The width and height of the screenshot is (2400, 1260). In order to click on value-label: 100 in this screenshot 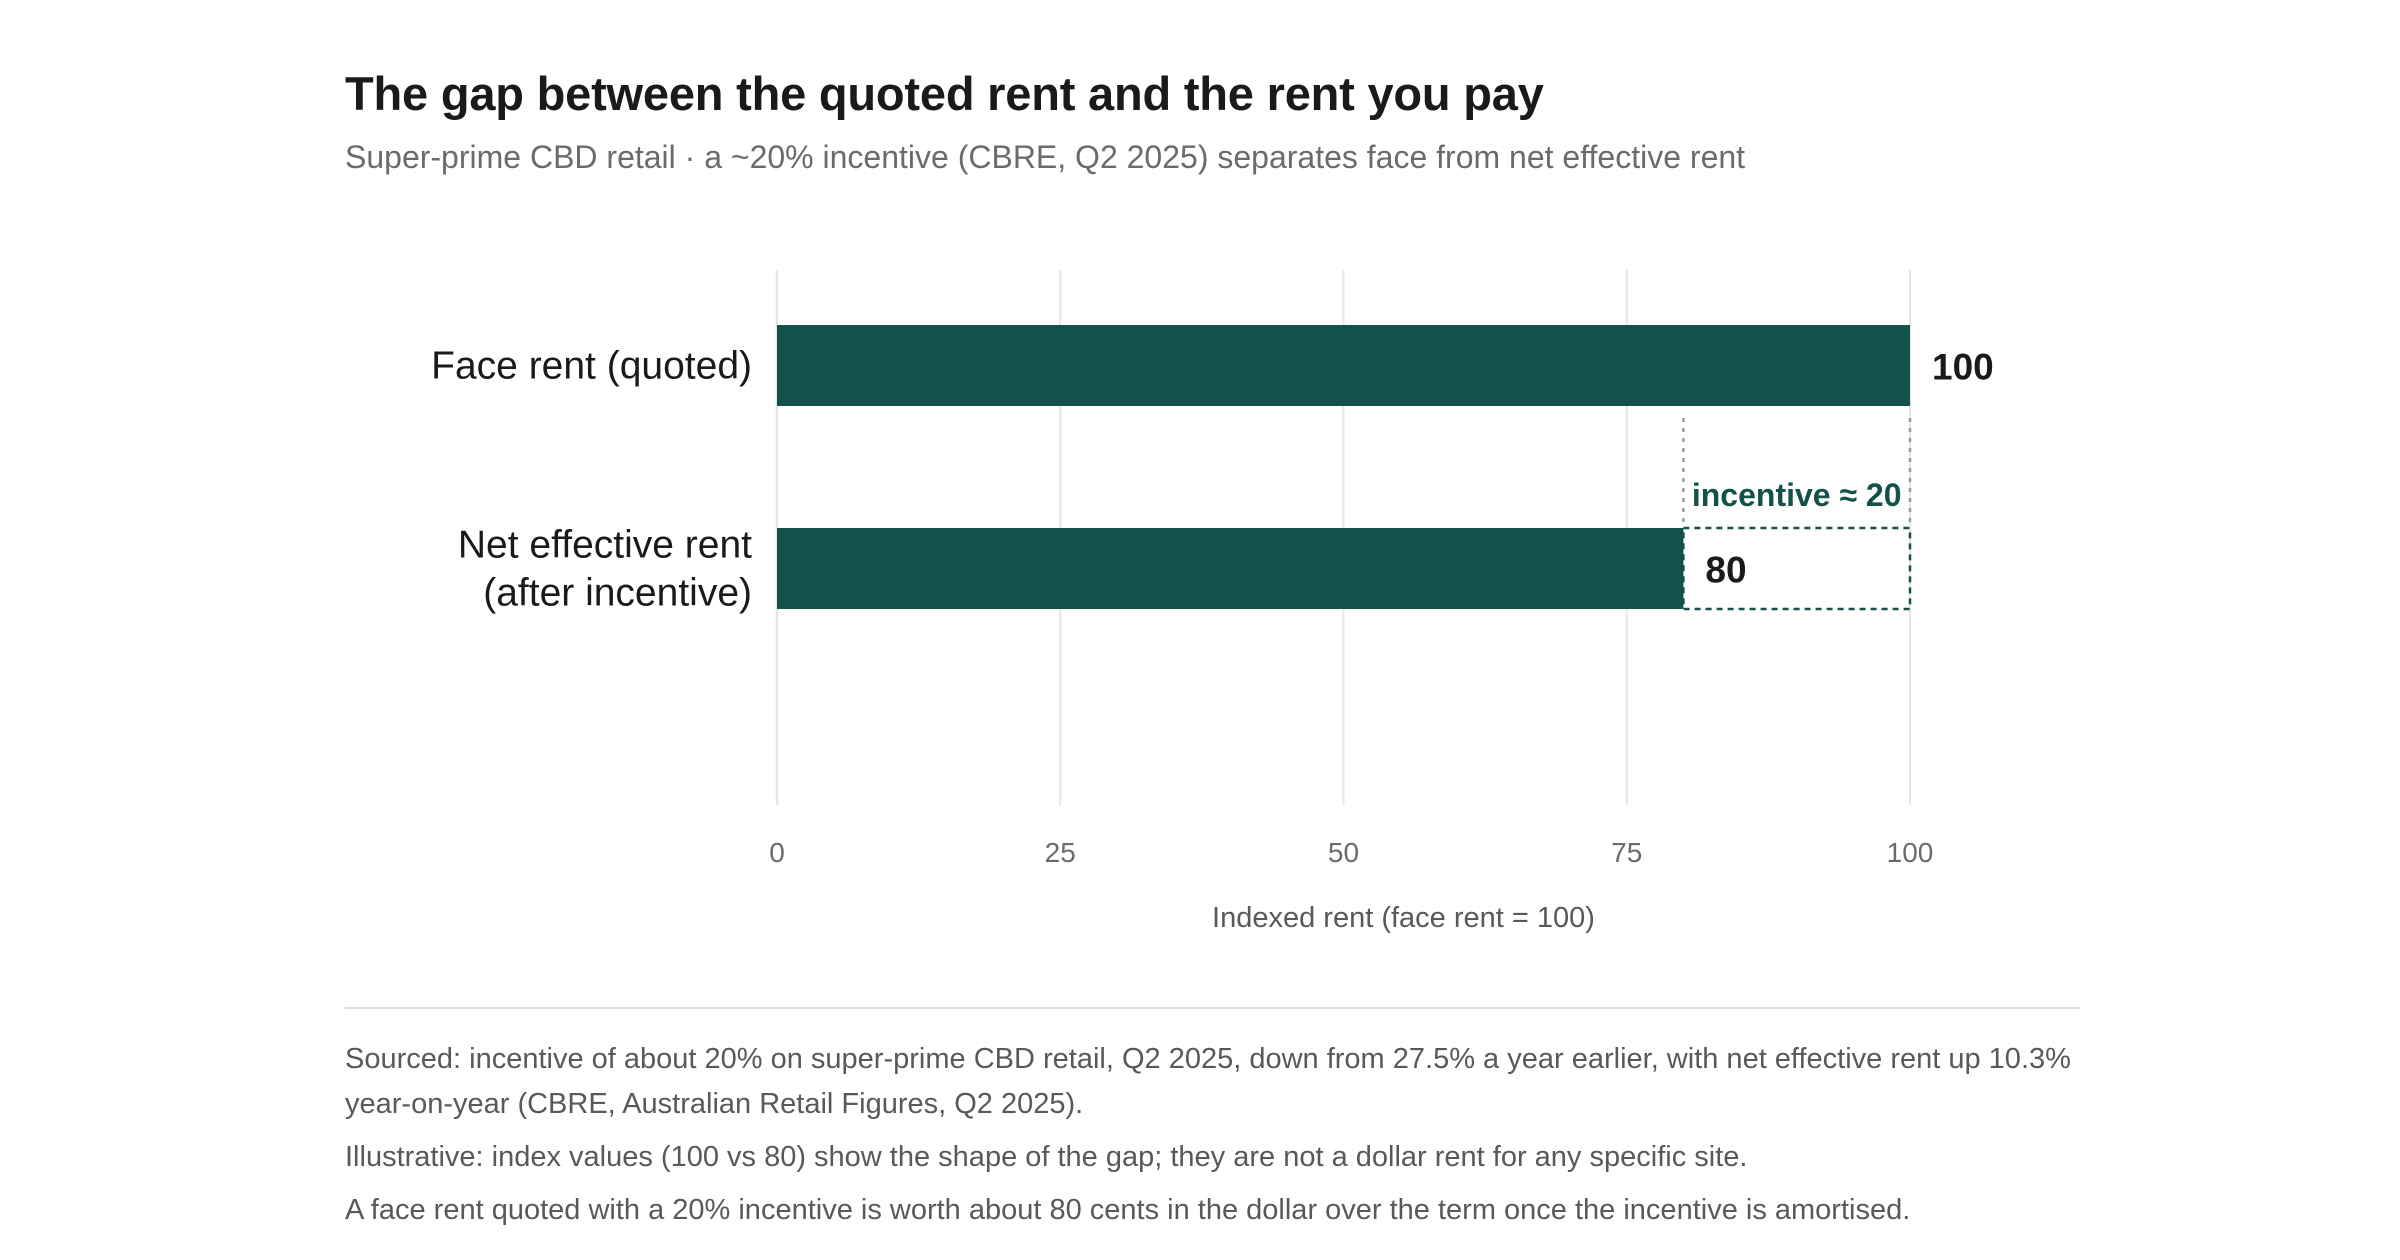, I will do `click(1963, 367)`.